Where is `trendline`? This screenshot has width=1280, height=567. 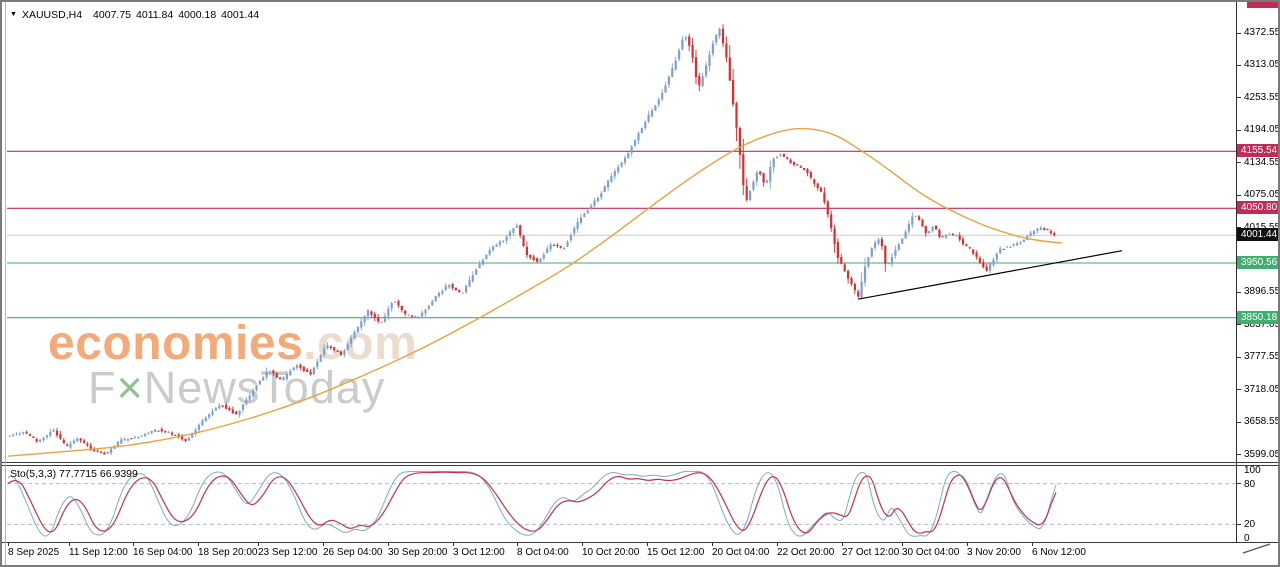
trendline is located at coordinates (990, 275).